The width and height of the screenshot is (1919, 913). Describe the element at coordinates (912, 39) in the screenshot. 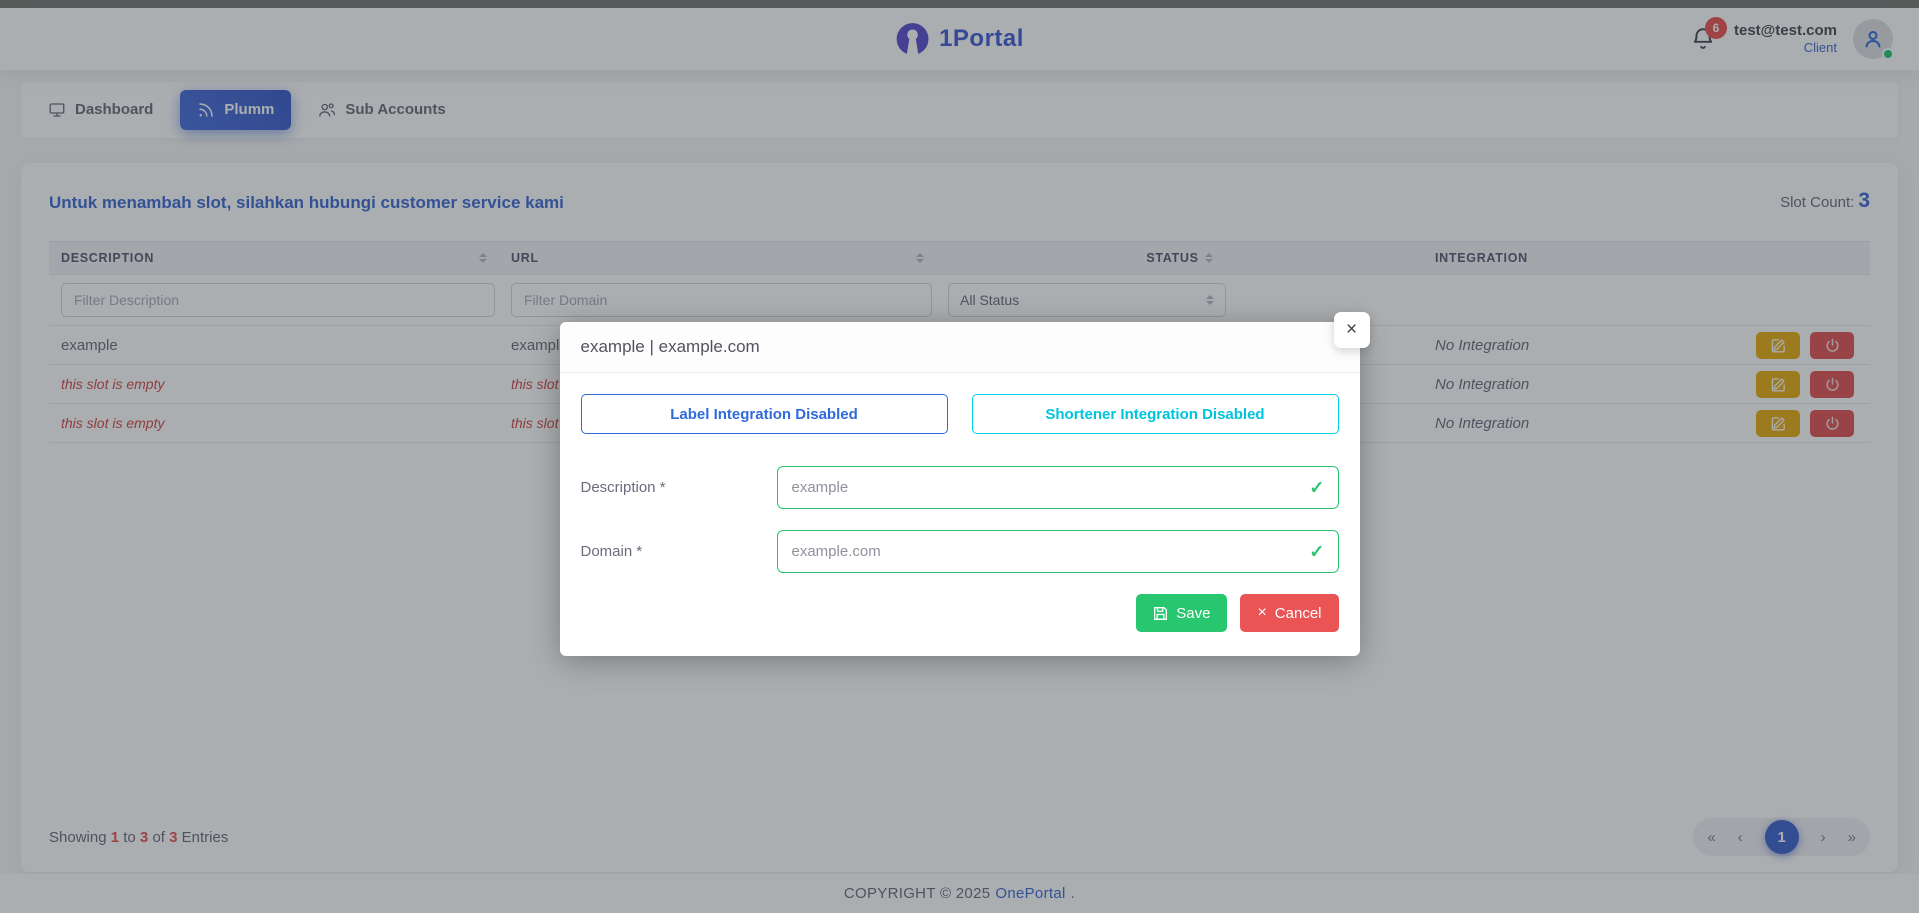

I see `brand-logo-icon` at that location.